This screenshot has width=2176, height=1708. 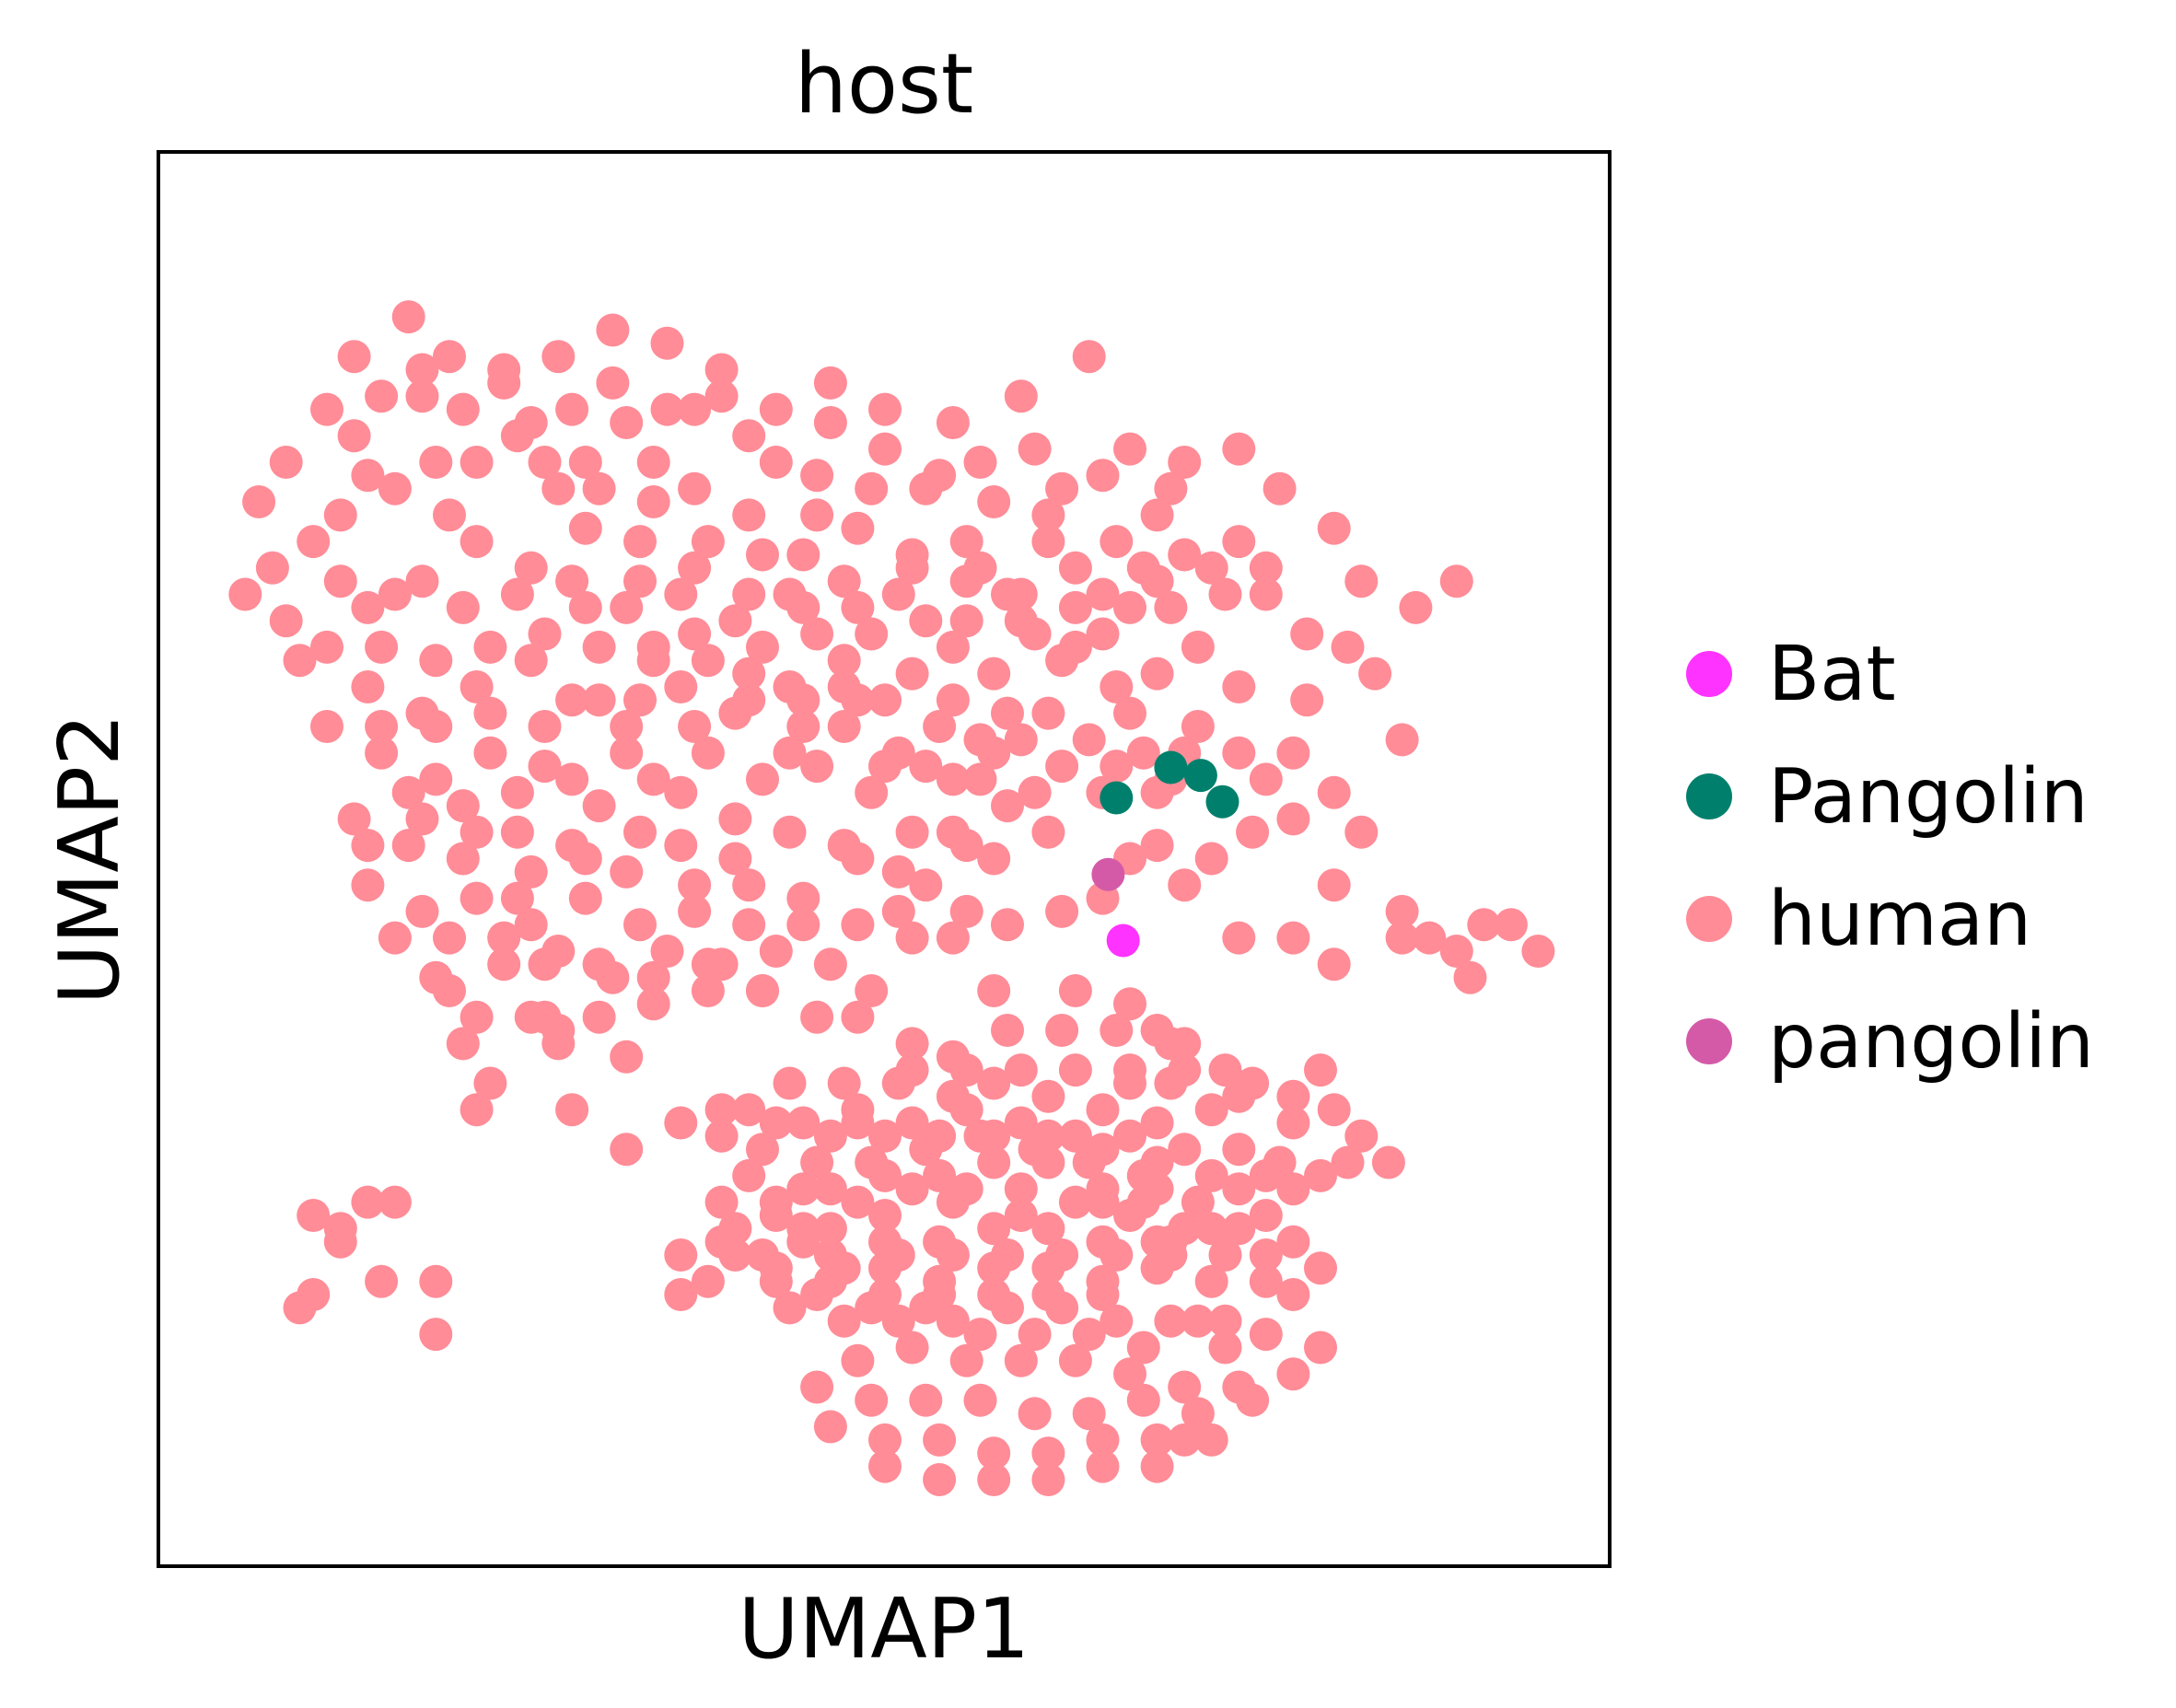 I want to click on legend: Bat Pangolin human pangolin, so click(x=1890, y=859).